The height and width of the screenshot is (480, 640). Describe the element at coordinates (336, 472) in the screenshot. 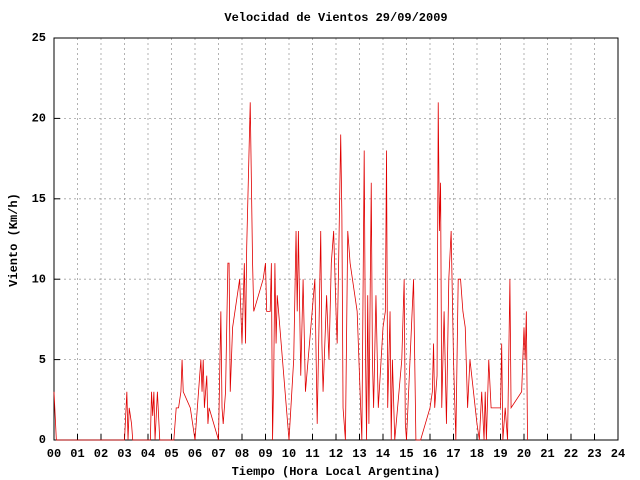

I see `x-axis-title: Tiempo (Hora Local Argentina)` at that location.